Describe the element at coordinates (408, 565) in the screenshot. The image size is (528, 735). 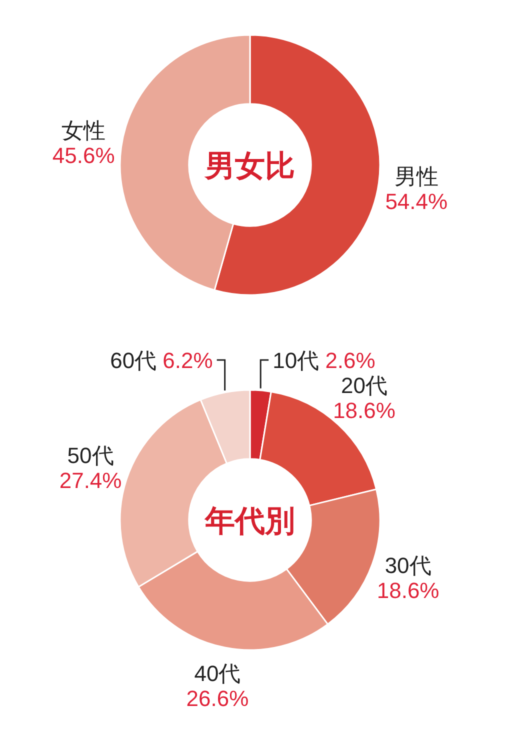
I see `slice-label: 30代` at that location.